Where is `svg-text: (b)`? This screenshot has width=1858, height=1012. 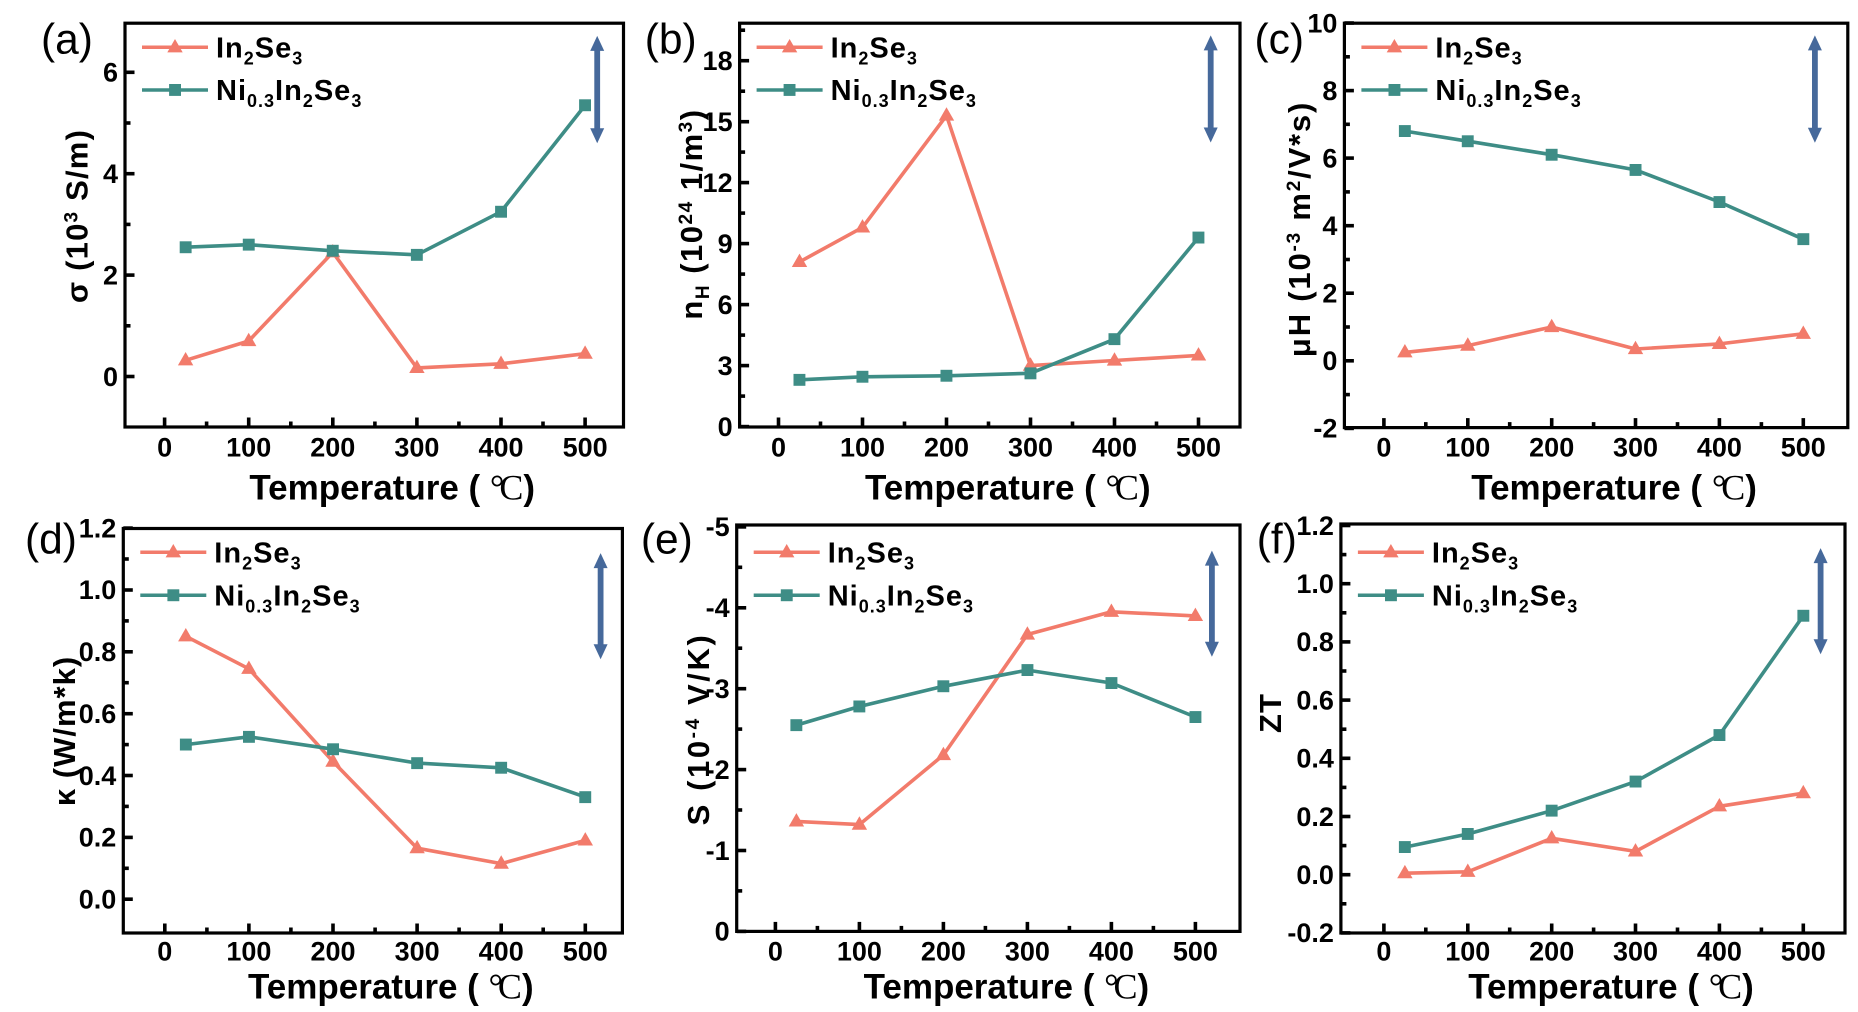 svg-text: (b) is located at coordinates (671, 40).